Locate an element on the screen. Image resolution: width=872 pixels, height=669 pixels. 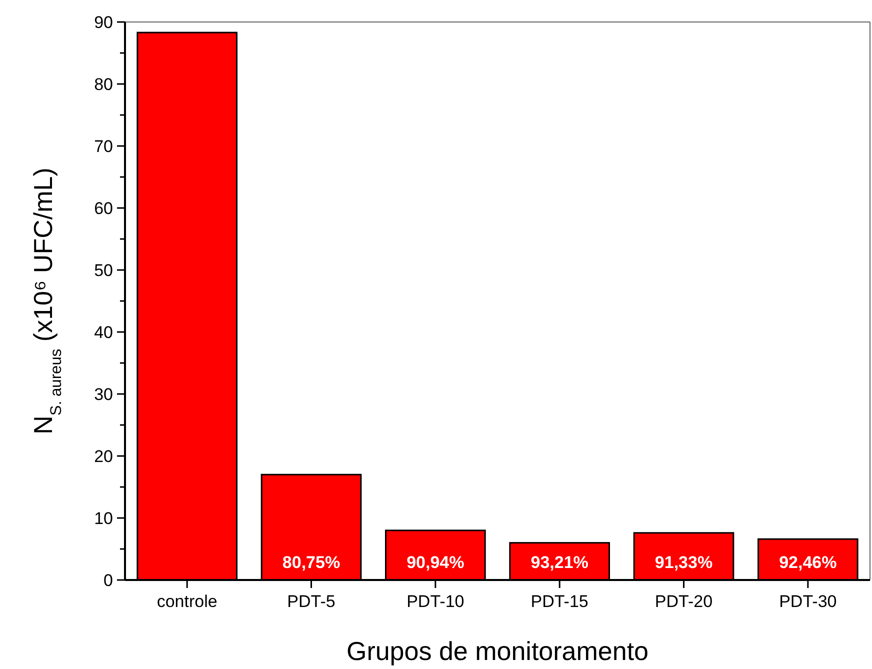
y-tick-label: 90 is located at coordinates (103, 22).